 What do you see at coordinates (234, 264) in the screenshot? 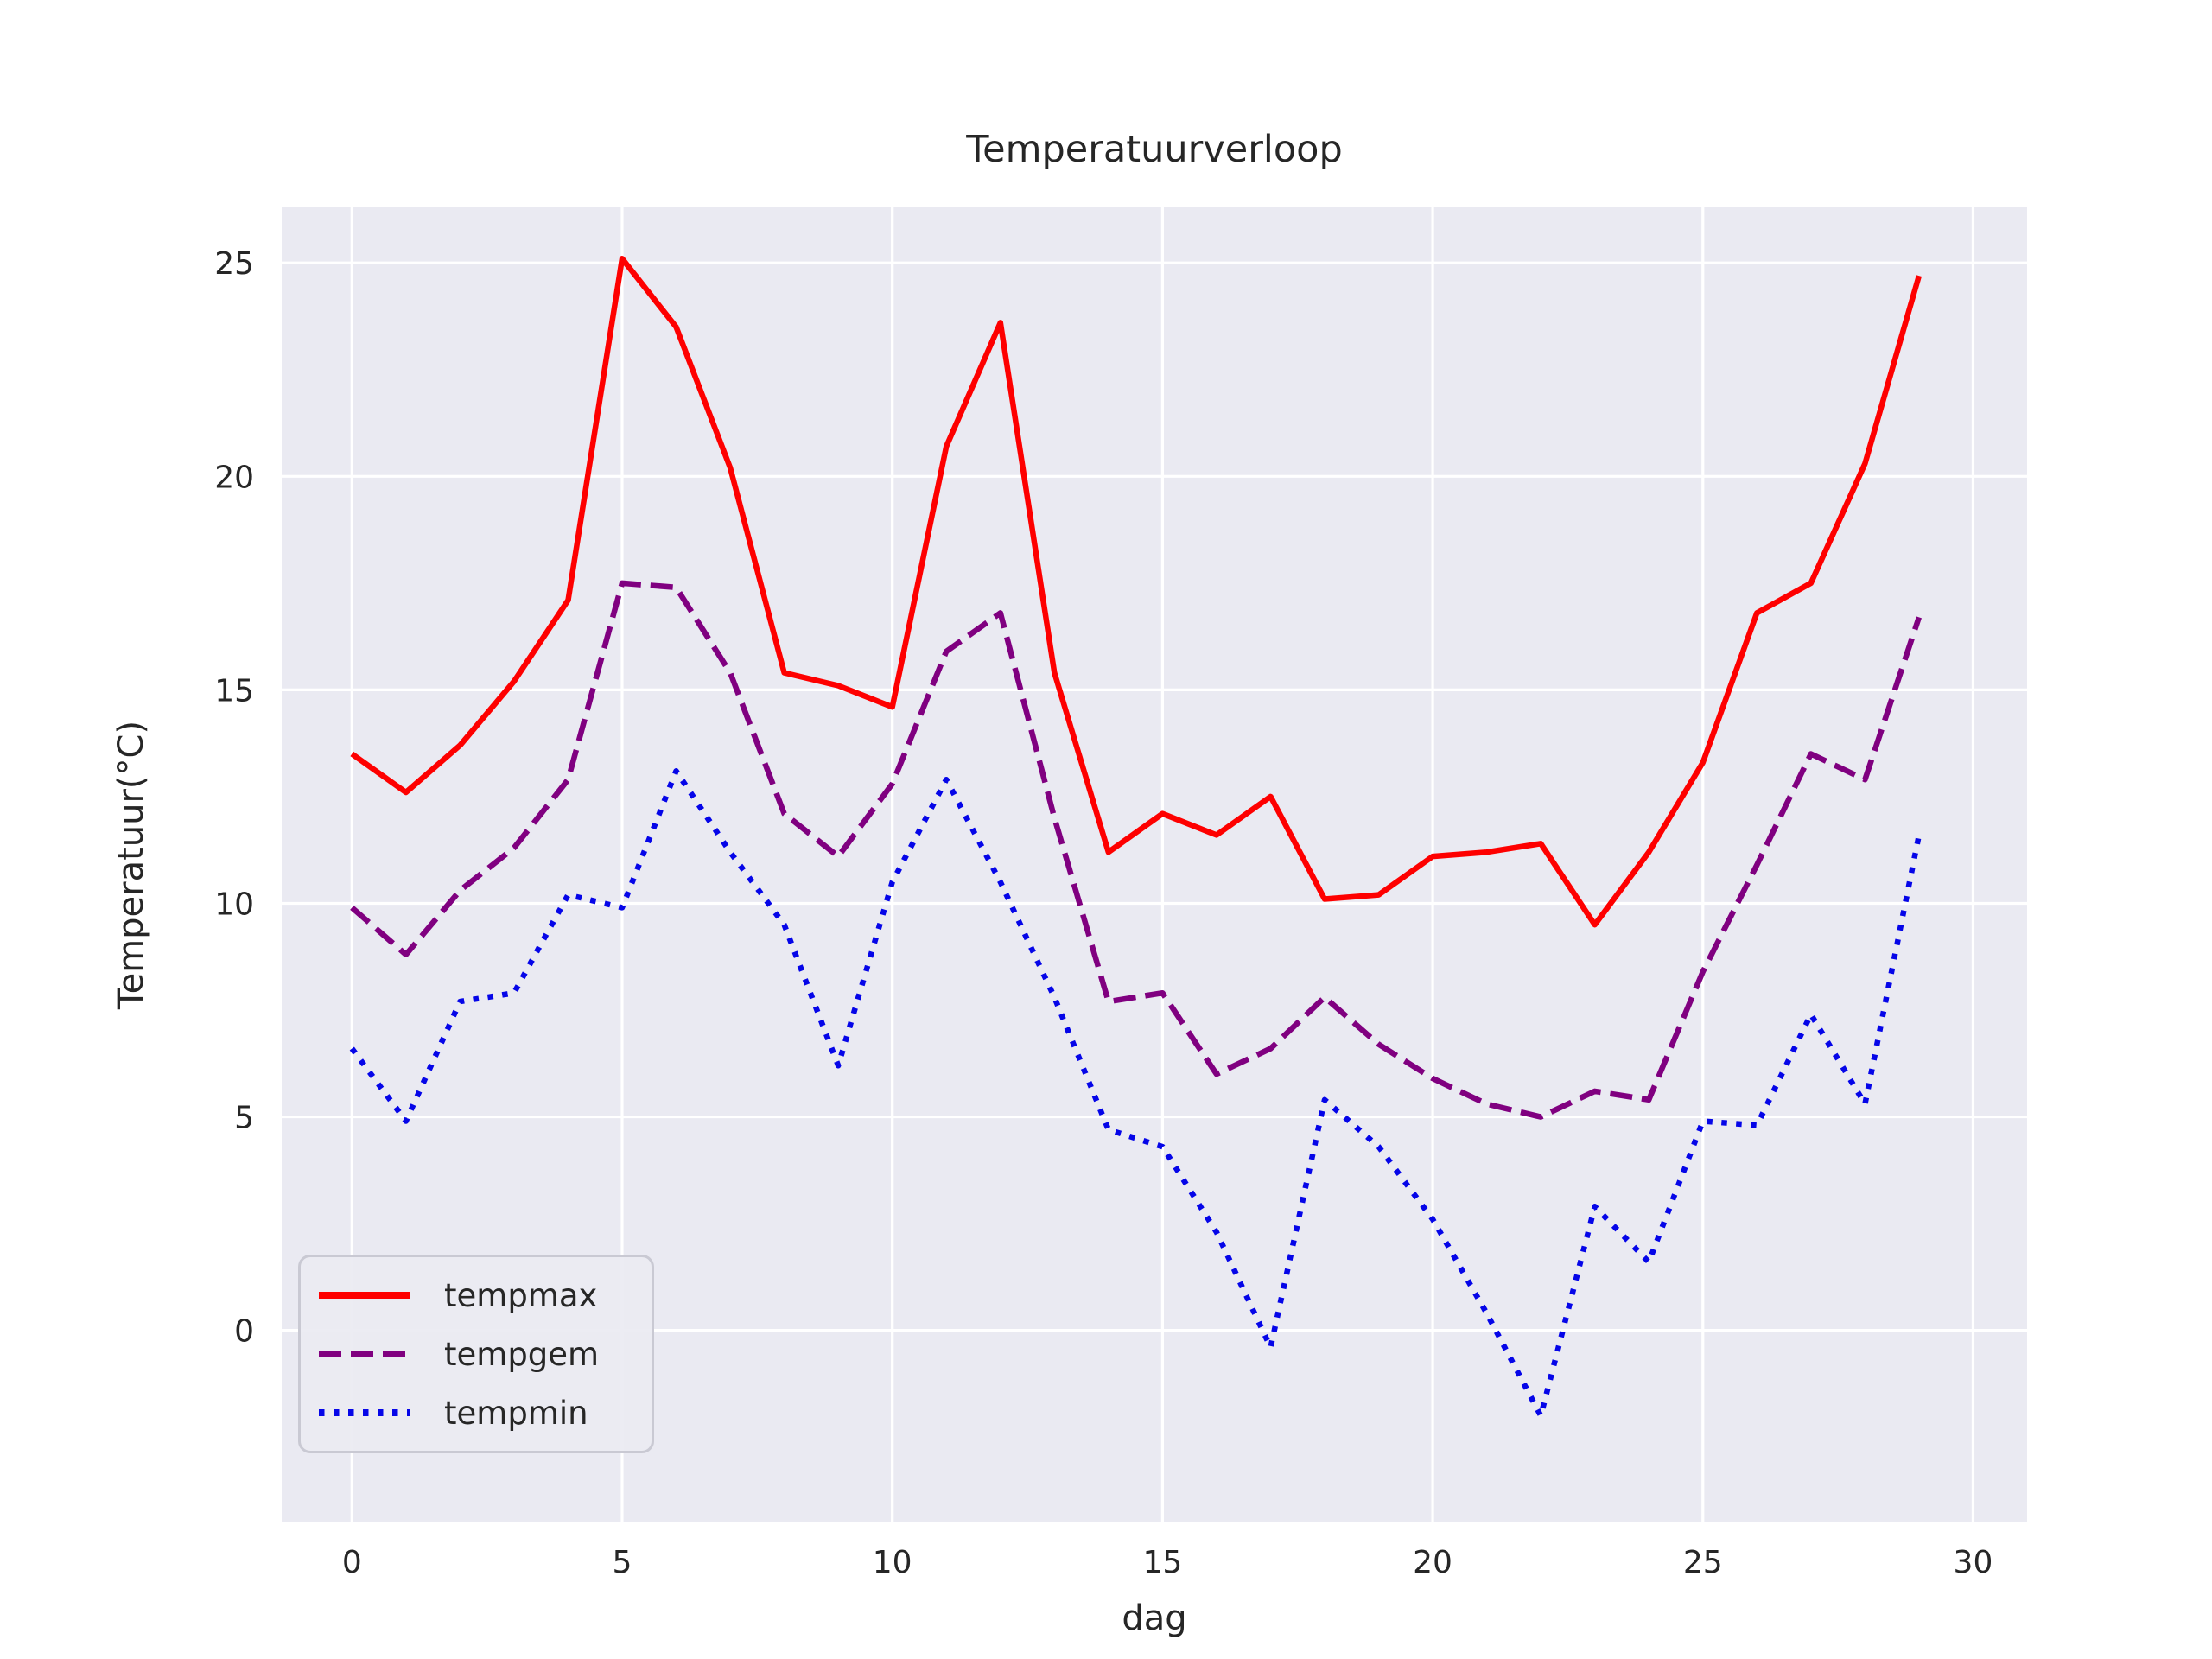
I see `y-tick-label-25: 25` at bounding box center [234, 264].